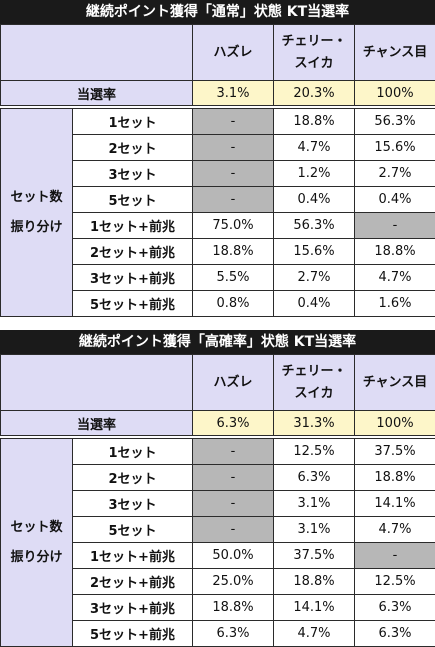 This screenshot has height=647, width=435. Describe the element at coordinates (314, 608) in the screenshot. I see `cell-value: 14.1%` at that location.